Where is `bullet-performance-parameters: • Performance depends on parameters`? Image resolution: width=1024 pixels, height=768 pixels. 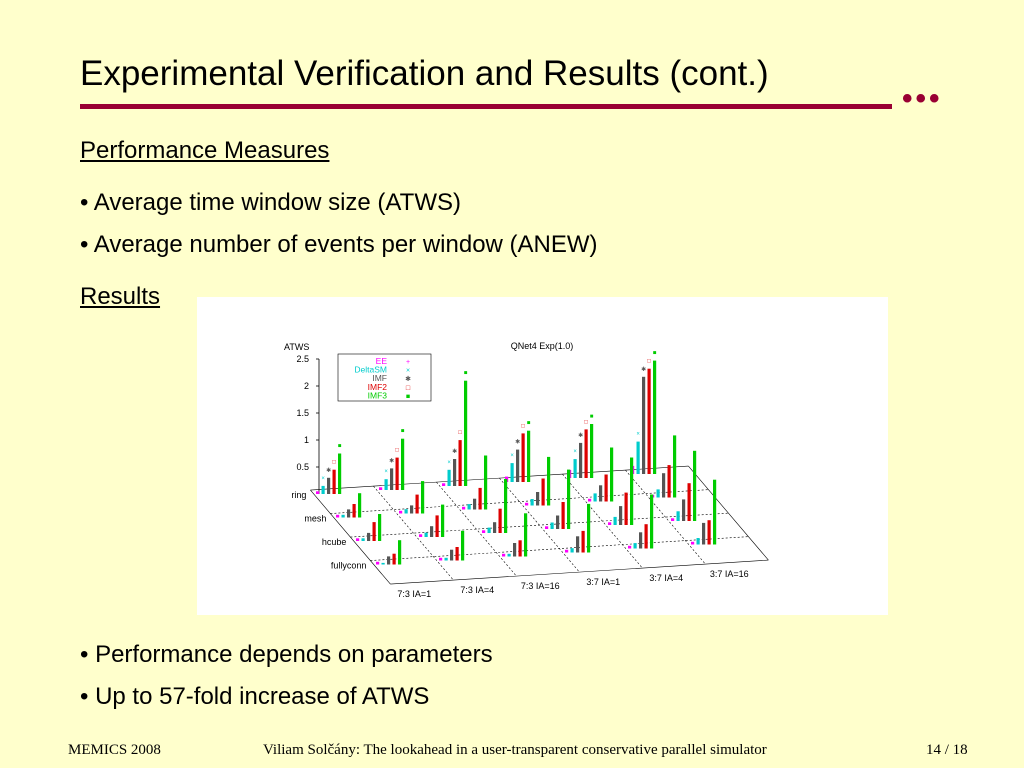
bullet-performance-parameters: • Performance depends on parameters is located at coordinates (286, 654).